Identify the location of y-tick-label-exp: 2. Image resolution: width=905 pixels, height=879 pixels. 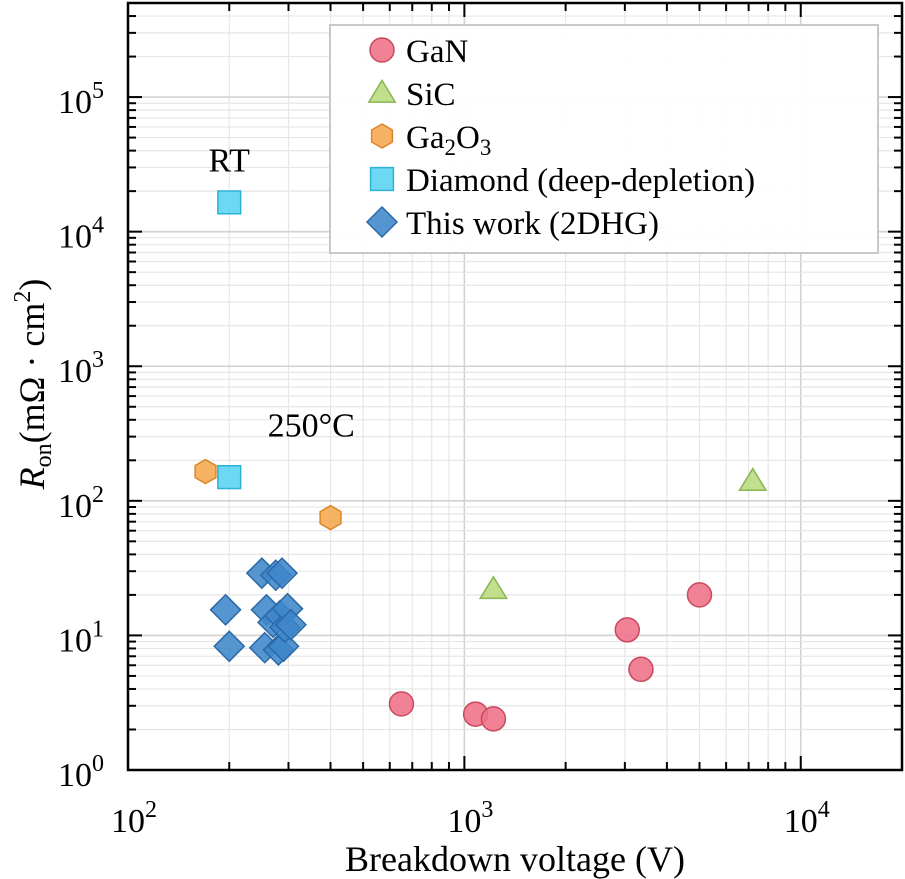
(98, 495).